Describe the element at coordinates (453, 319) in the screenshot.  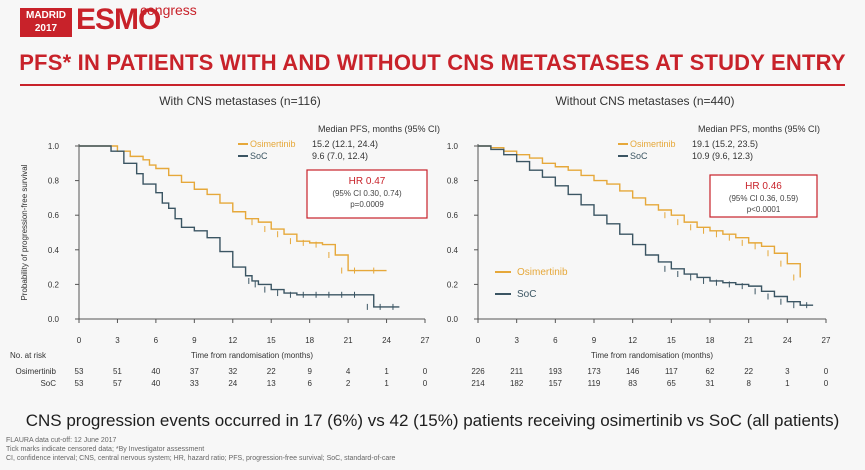
I see `no-cns-y-tick-label: 0.0` at that location.